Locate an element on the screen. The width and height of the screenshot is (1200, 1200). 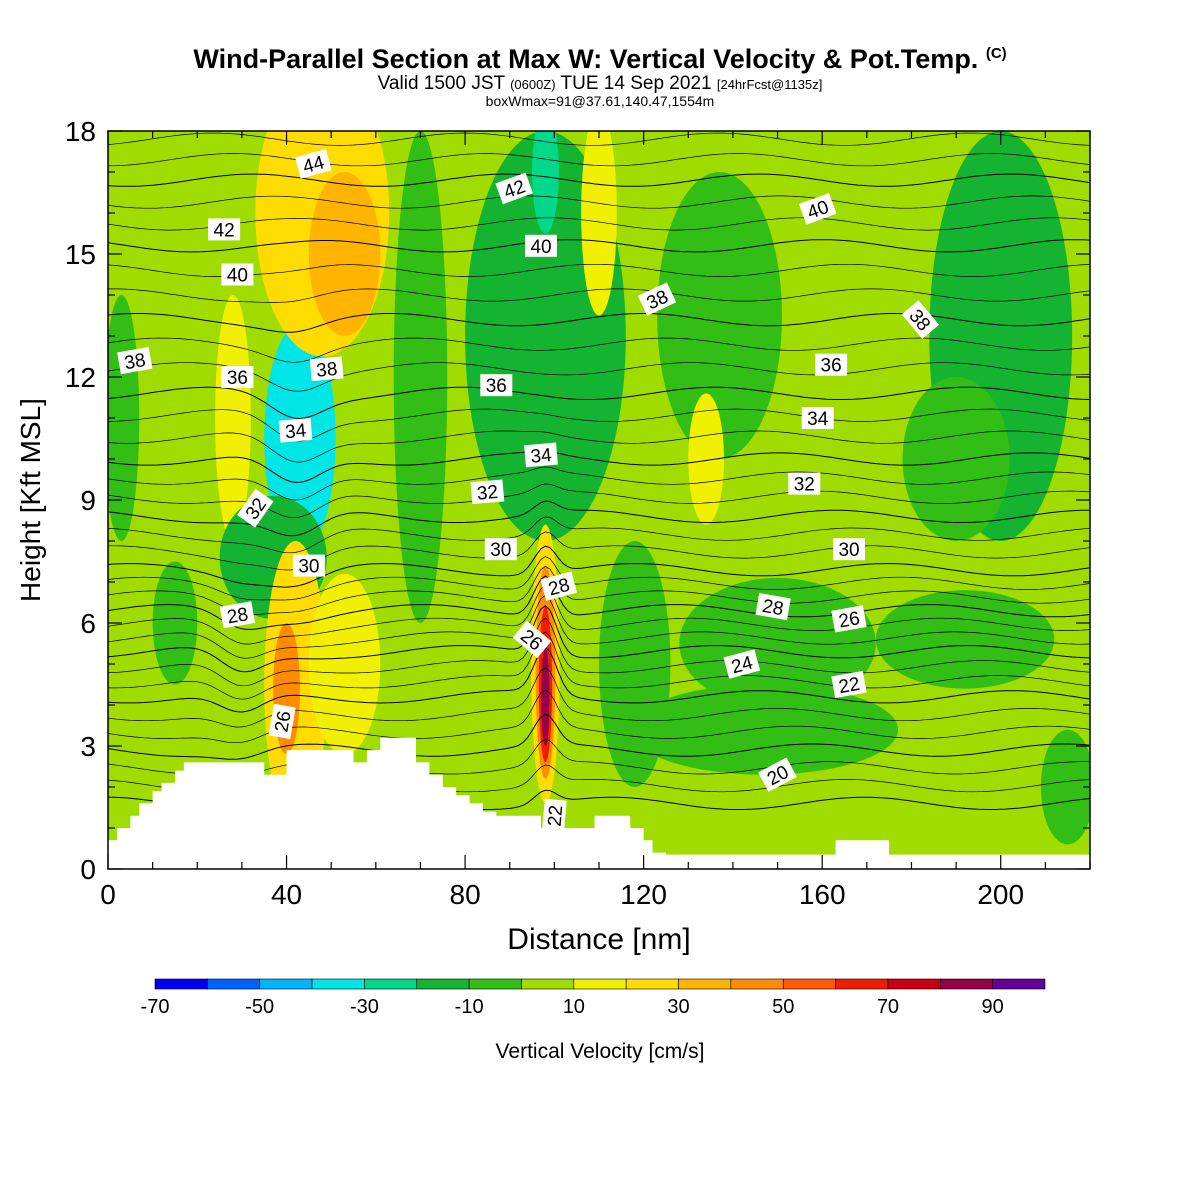
y-tick-label: 9 is located at coordinates (88, 500).